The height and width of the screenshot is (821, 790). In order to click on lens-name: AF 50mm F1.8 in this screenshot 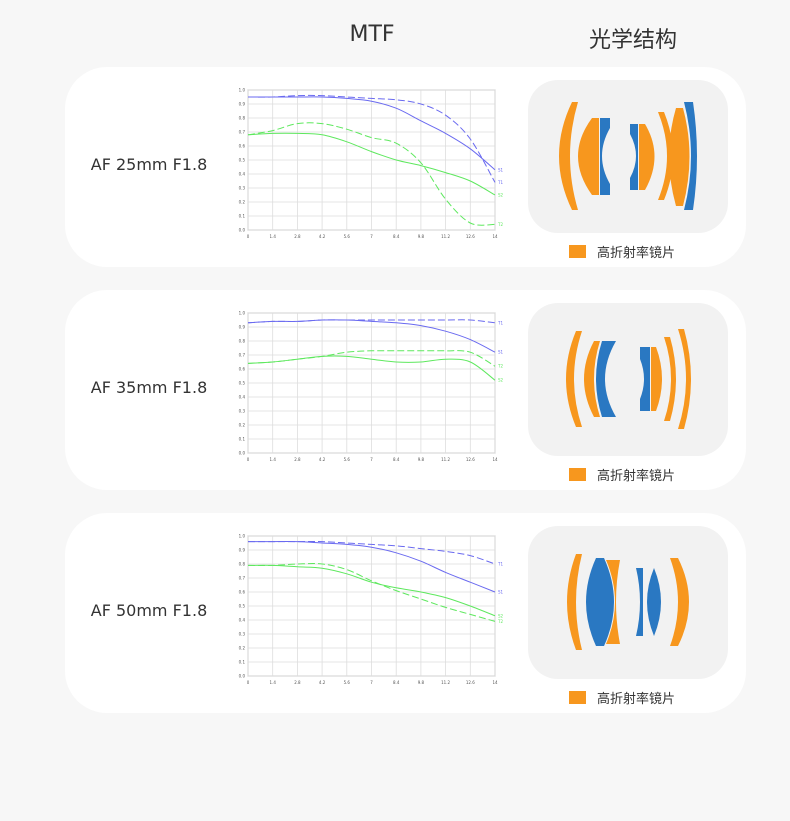, I will do `click(149, 610)`.